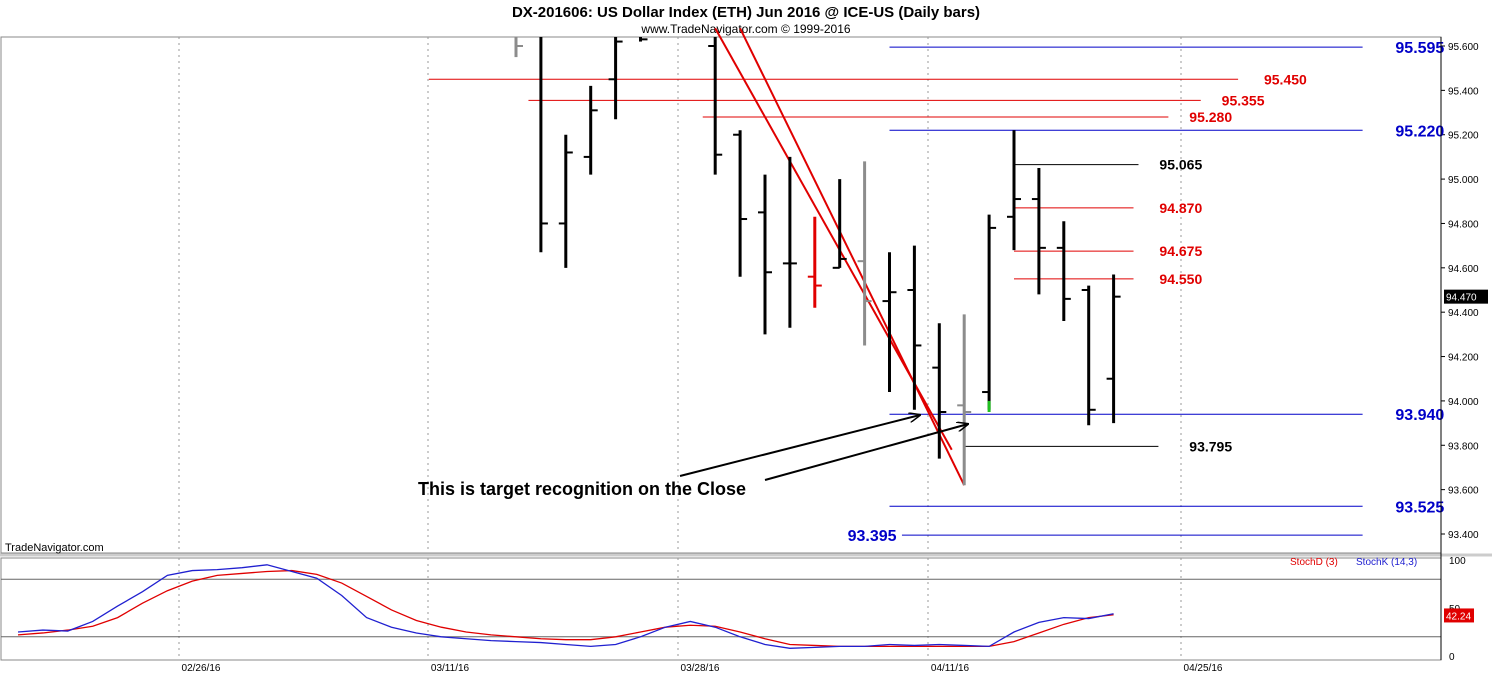  Describe the element at coordinates (1463, 47) in the screenshot. I see `y-tick-label: 95.600` at that location.